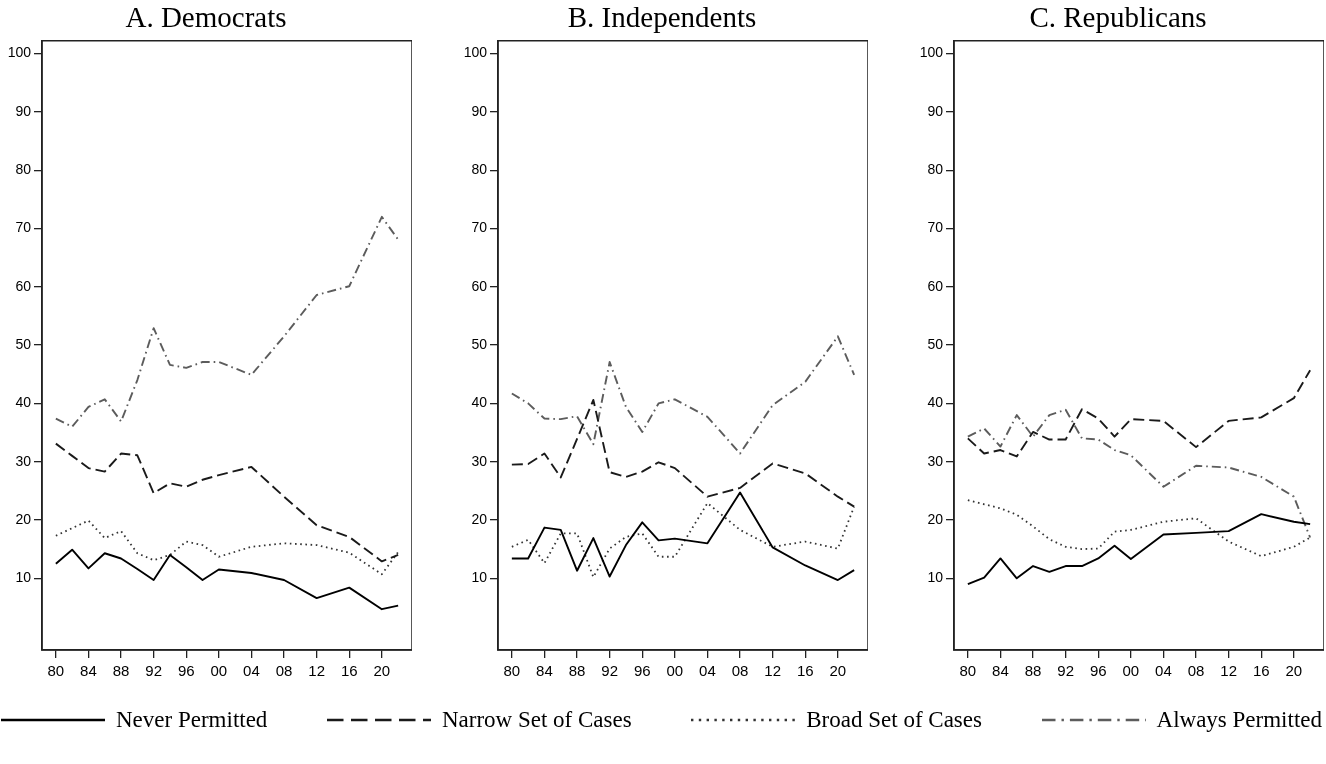 The image size is (1326, 764). Describe the element at coordinates (1239, 720) in the screenshot. I see `legend-label: Always Permitted` at that location.